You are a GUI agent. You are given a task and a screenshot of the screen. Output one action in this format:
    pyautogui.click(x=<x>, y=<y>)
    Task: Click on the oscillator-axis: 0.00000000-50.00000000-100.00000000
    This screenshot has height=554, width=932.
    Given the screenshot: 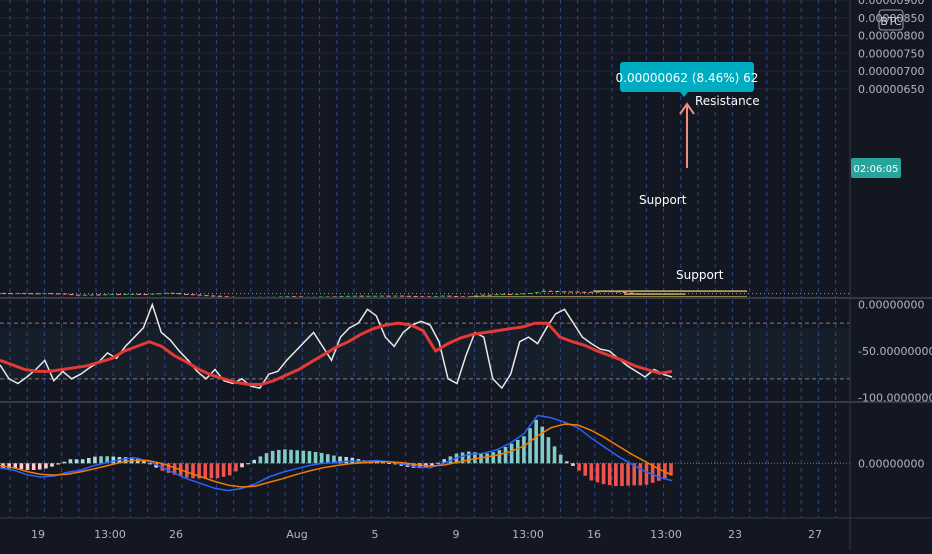 What is the action you would take?
    pyautogui.click(x=895, y=352)
    